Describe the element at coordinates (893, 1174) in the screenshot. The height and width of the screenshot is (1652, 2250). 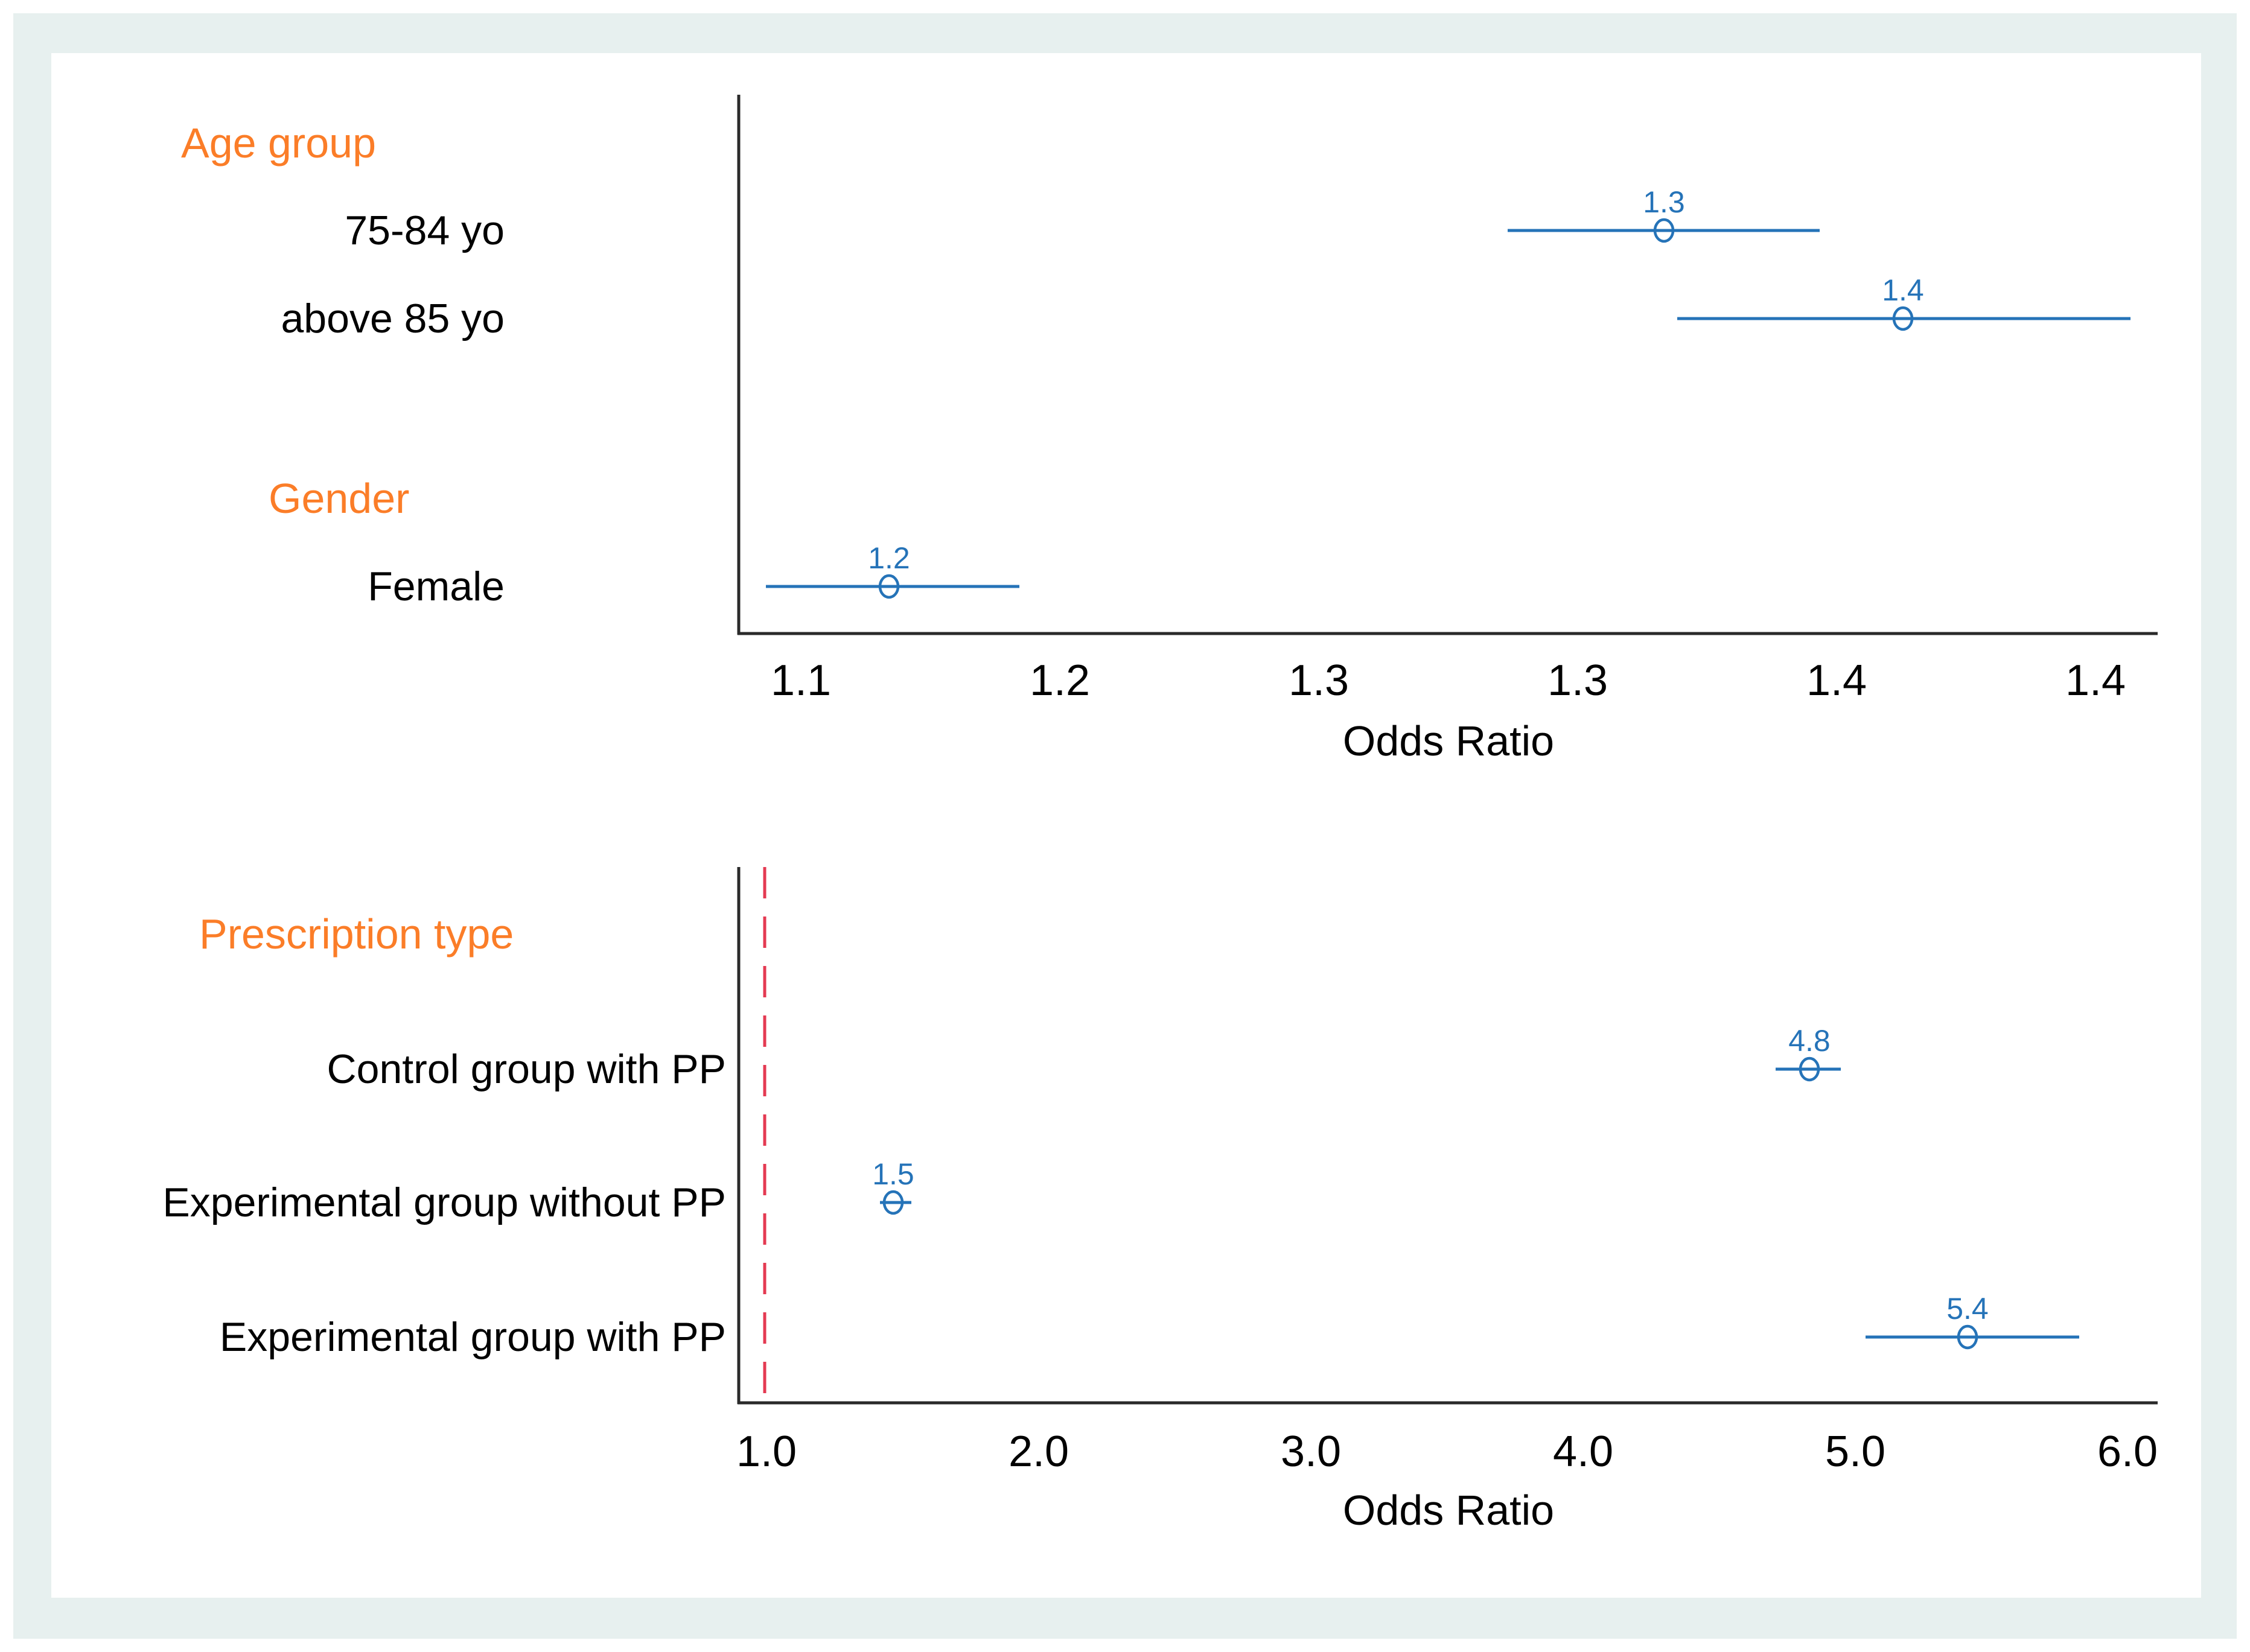
I see `value-label: 1.5` at that location.